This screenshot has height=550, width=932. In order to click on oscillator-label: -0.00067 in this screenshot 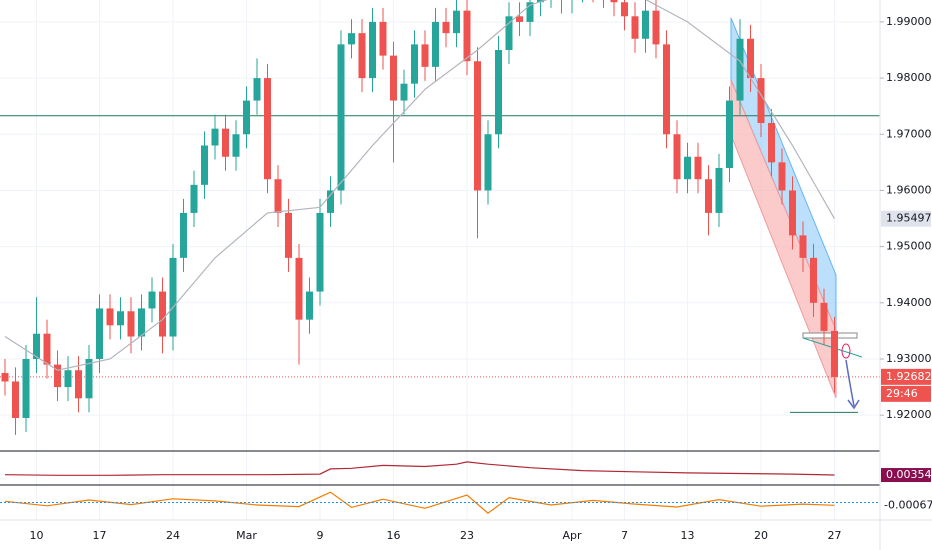, I will do `click(908, 504)`.